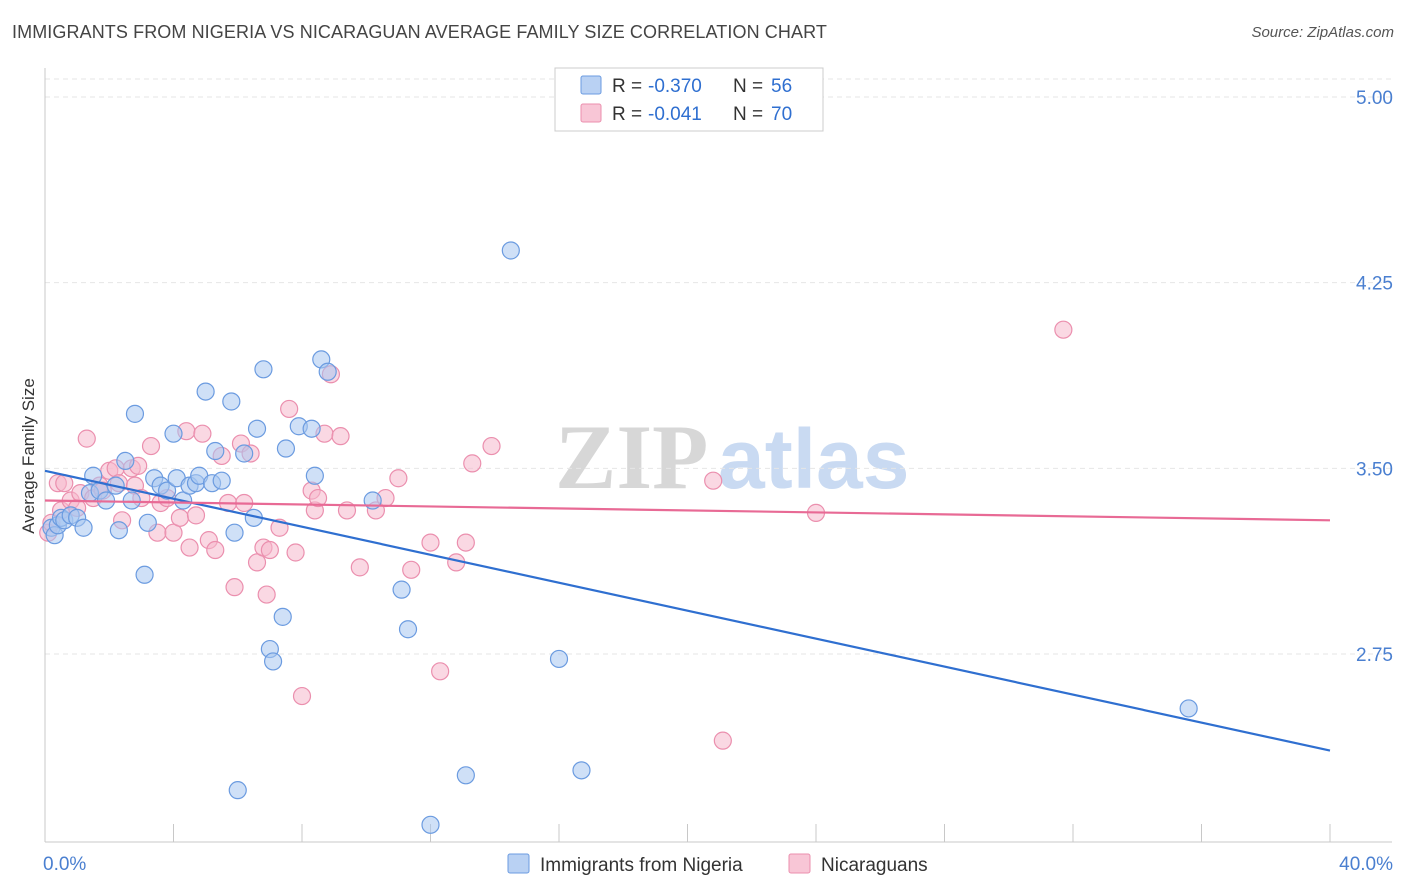  I want to click on legend-r-label-blue: R =, so click(627, 86).